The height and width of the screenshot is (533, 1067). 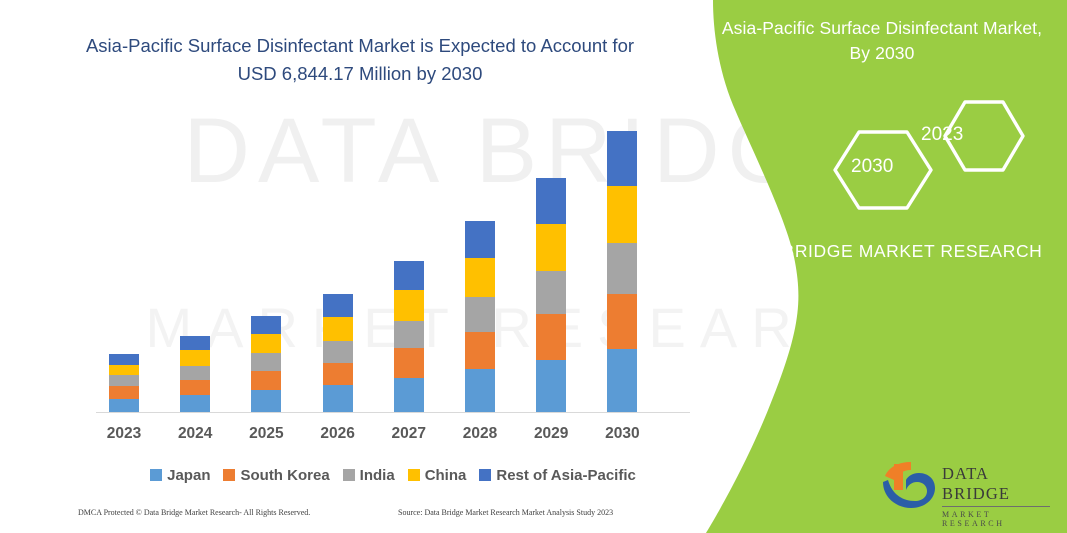 I want to click on x-axis-labels: 2023 2024 2025 2026 2027 2028 2029 2030, so click(x=393, y=437).